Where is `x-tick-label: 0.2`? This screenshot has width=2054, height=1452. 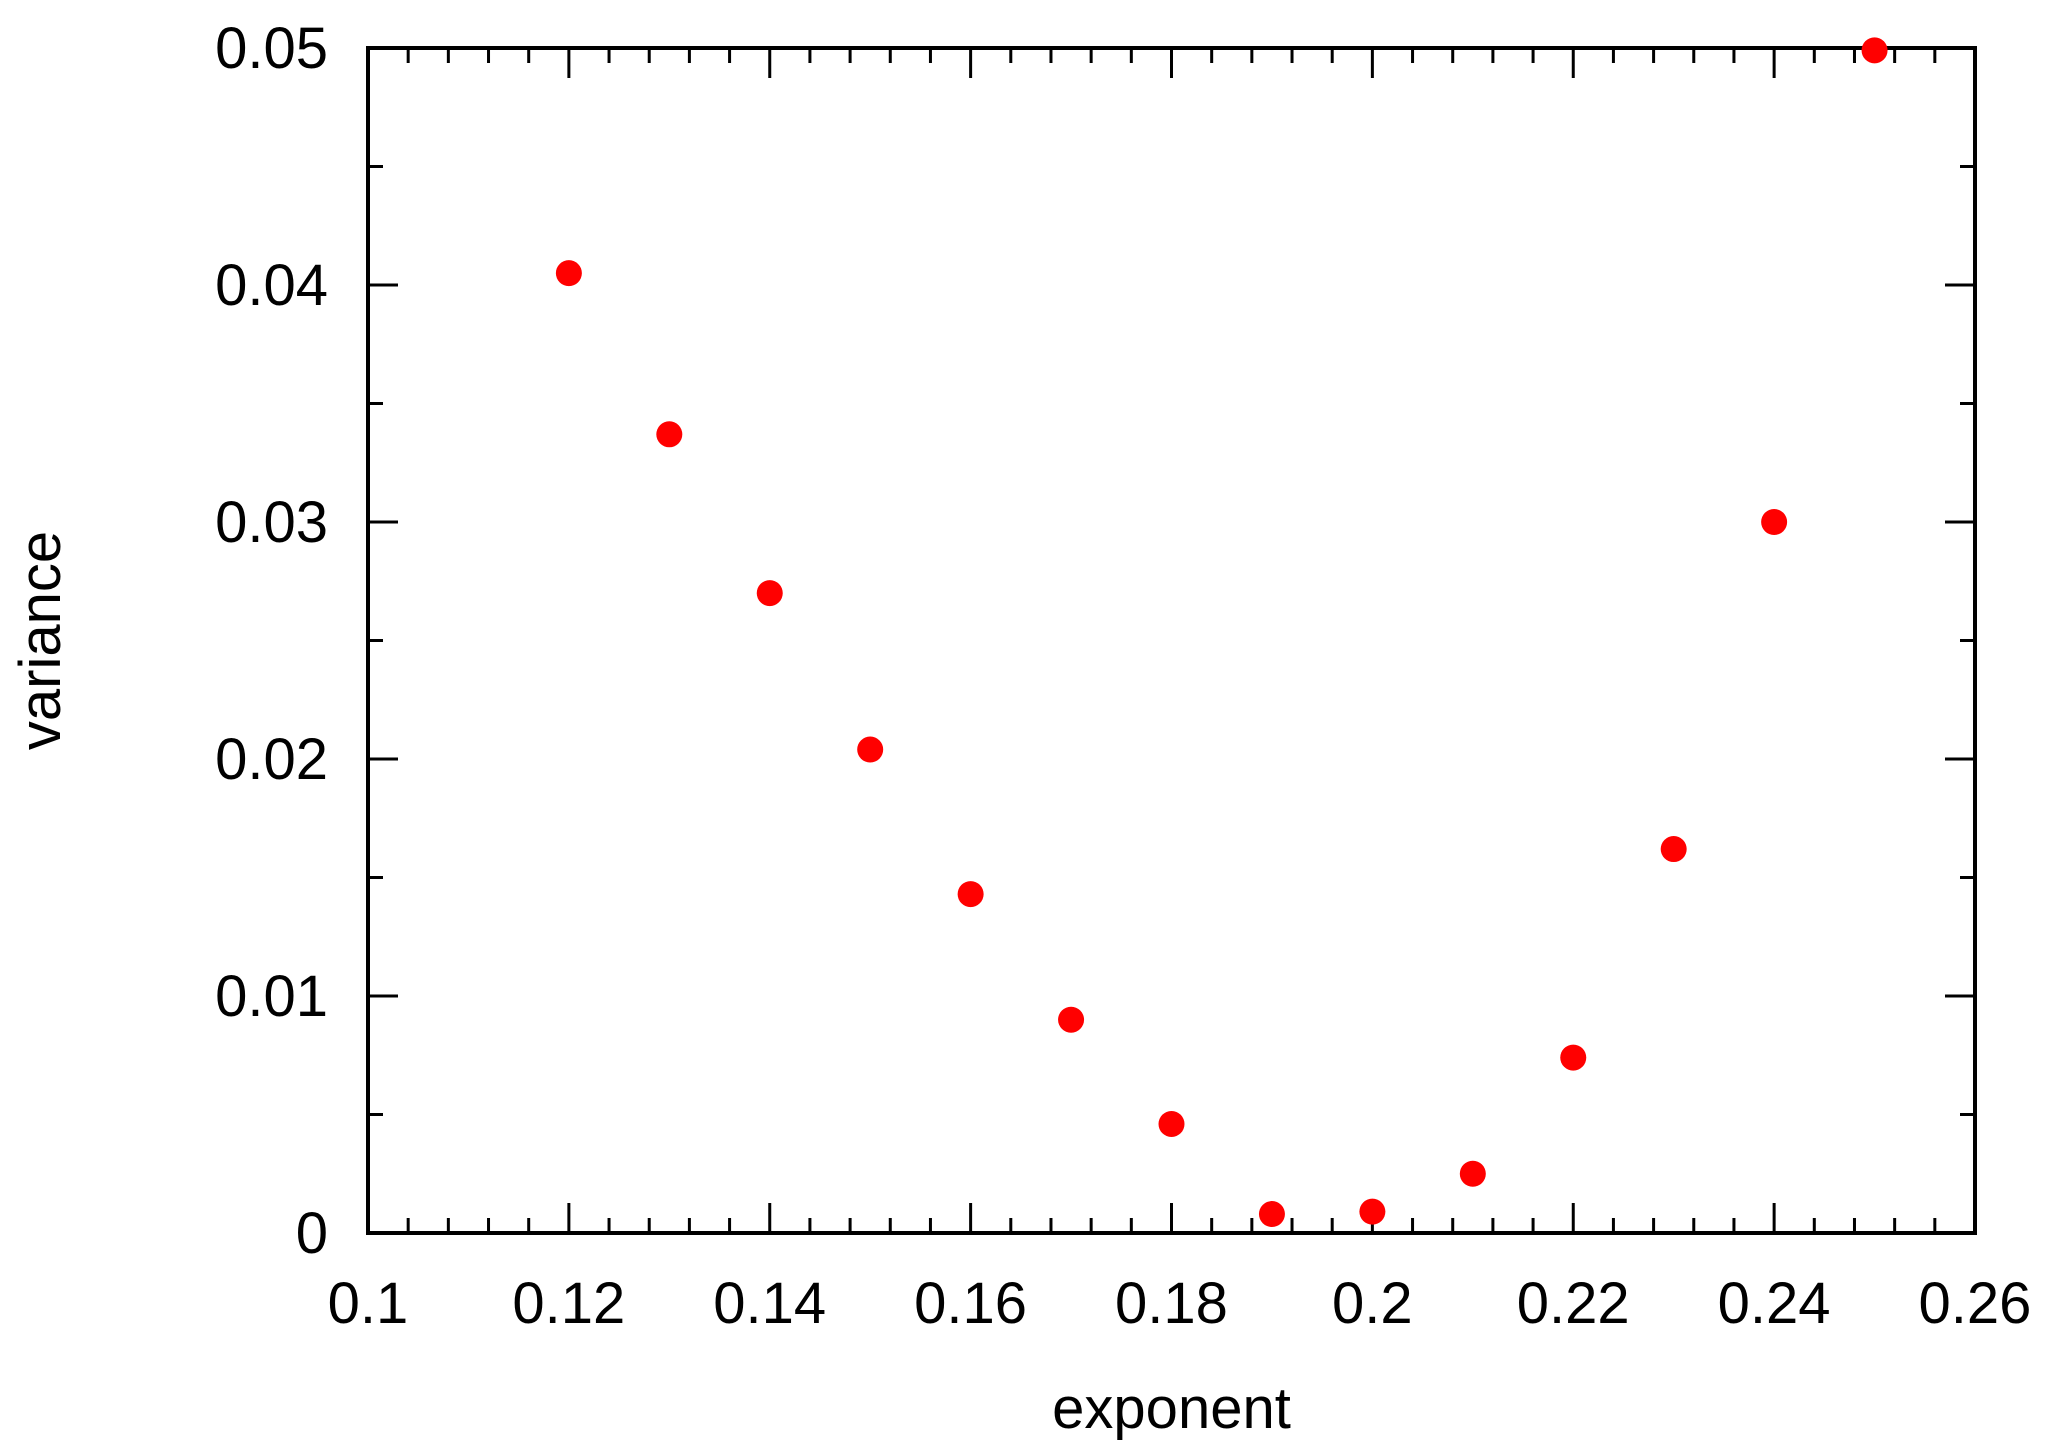
x-tick-label: 0.2 is located at coordinates (1372, 1303).